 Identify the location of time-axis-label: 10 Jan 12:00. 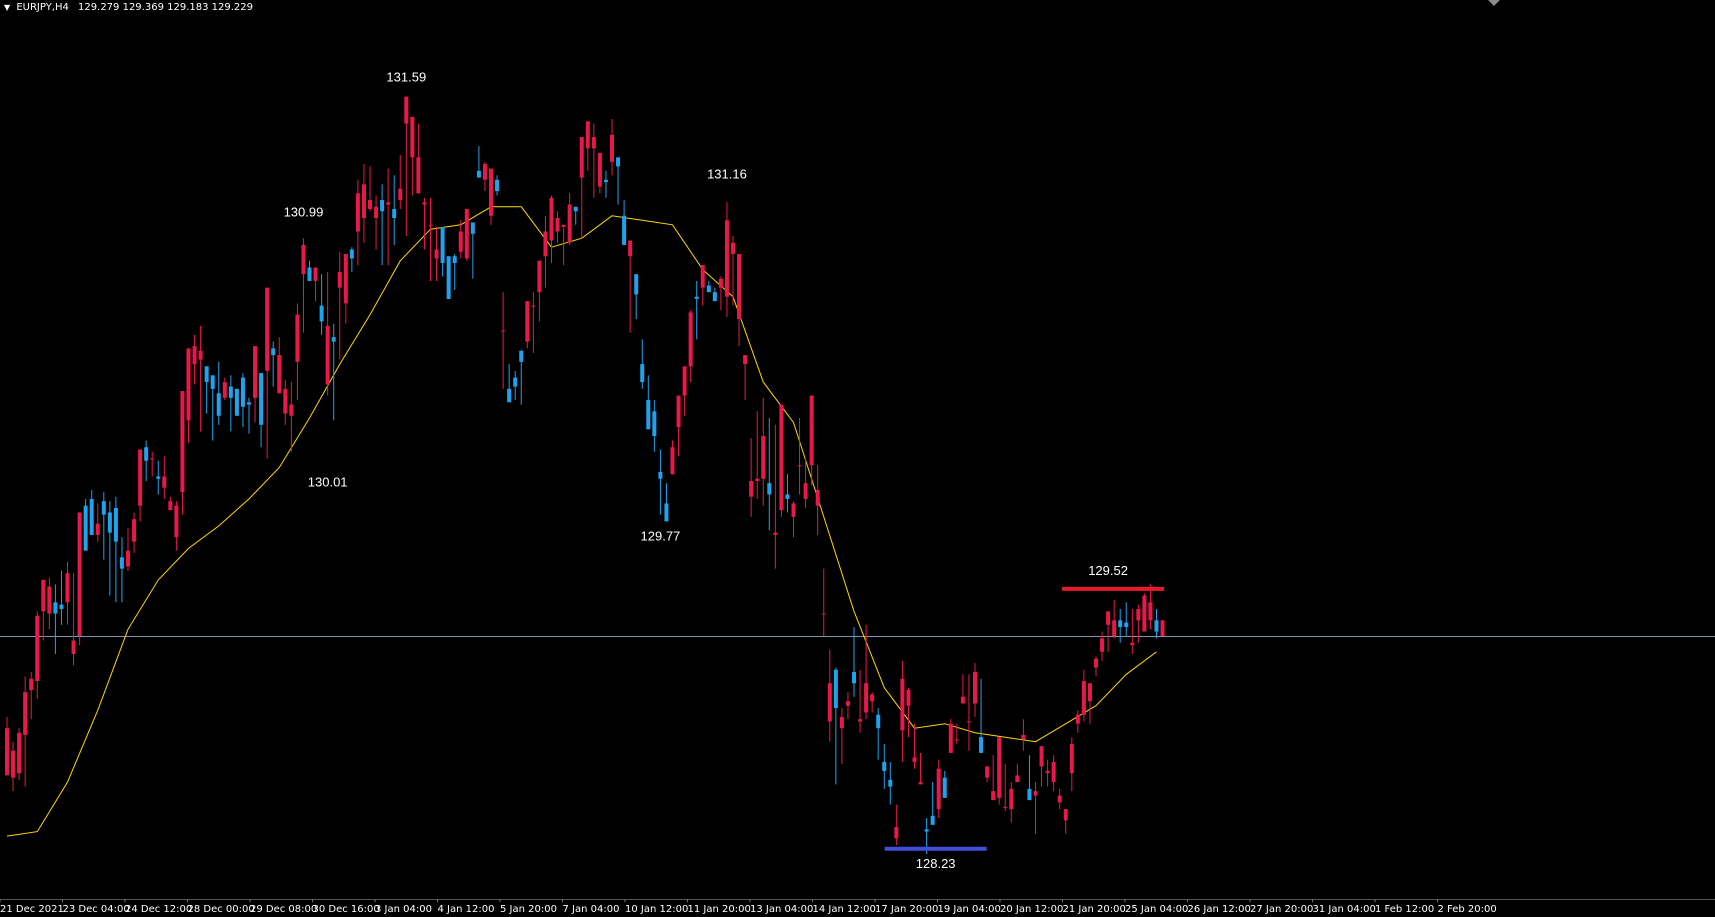
(656, 909).